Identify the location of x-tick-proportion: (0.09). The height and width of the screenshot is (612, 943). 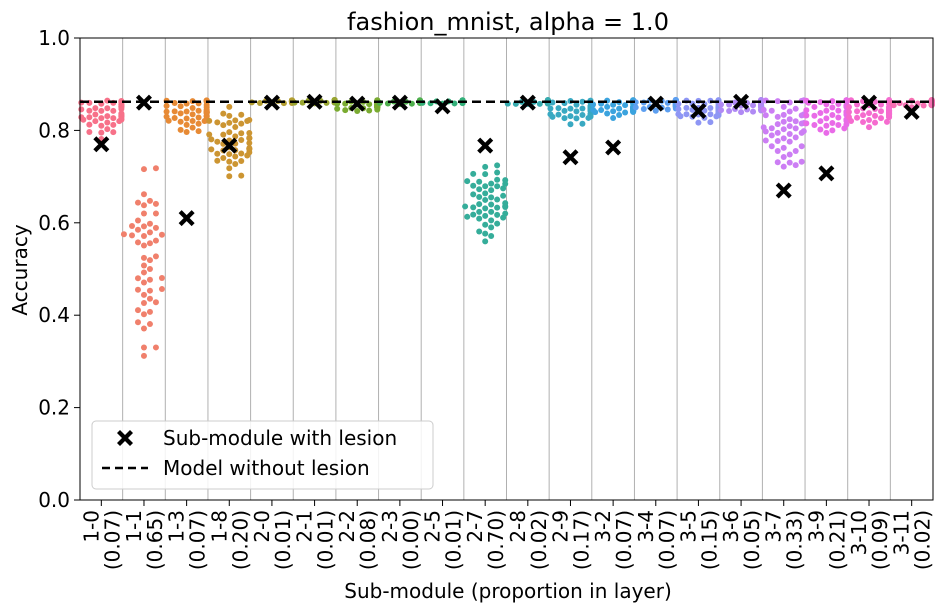
(880, 540).